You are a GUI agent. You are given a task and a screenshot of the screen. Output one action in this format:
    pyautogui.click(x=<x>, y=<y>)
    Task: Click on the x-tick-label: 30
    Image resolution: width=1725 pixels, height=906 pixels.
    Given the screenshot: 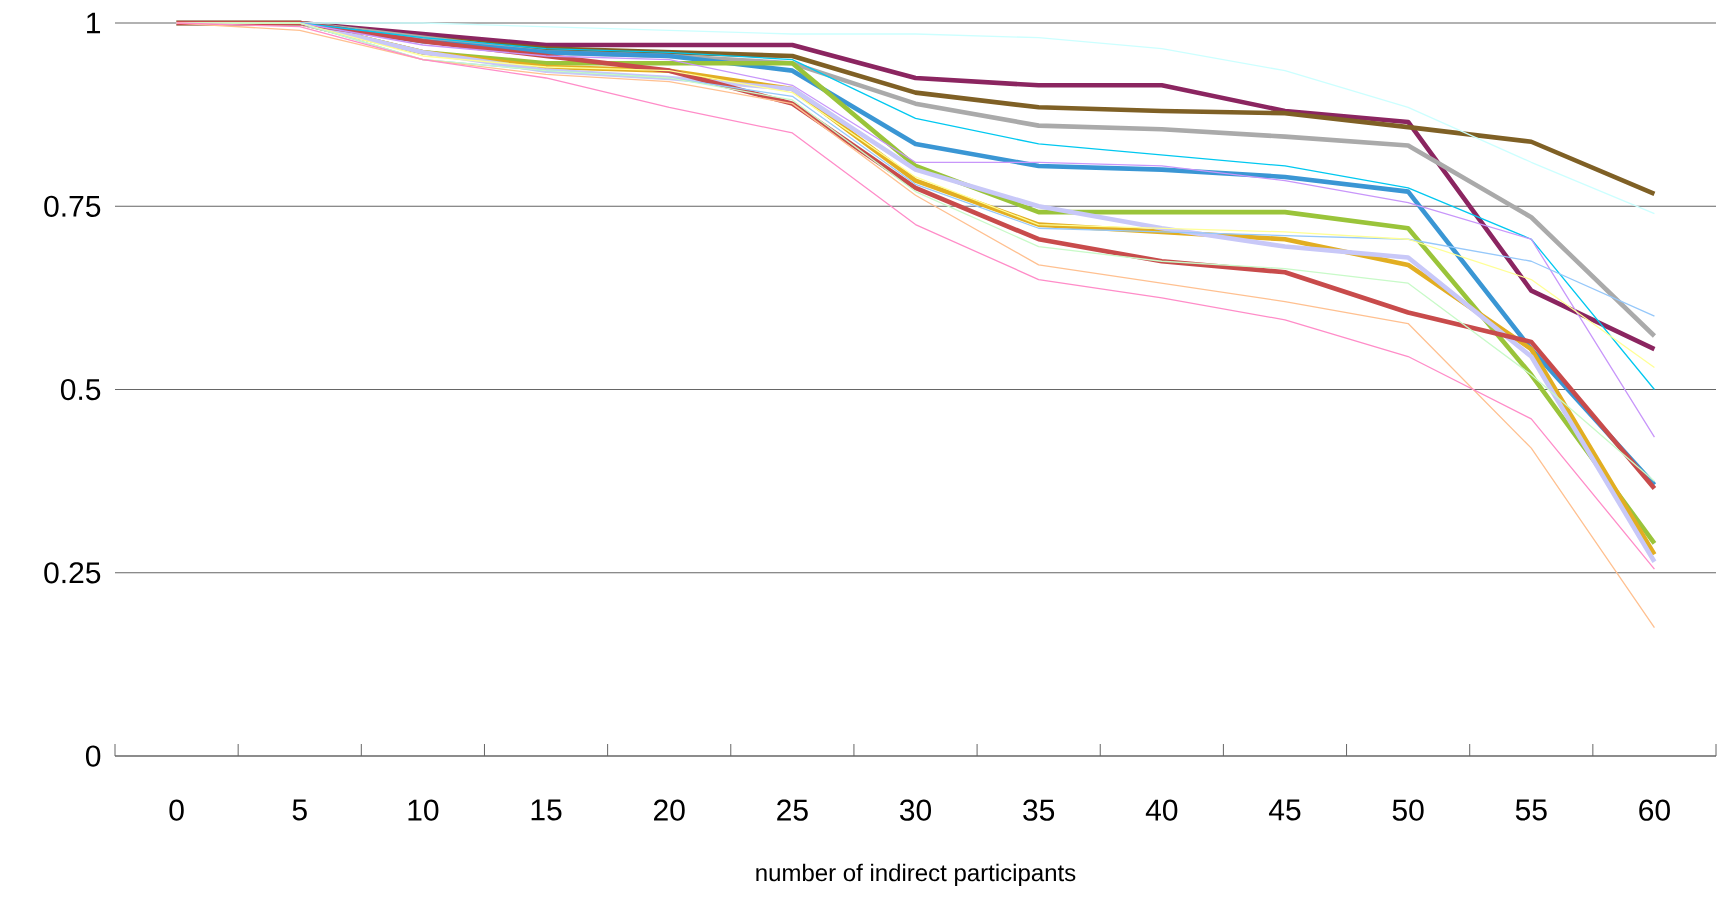 What is the action you would take?
    pyautogui.click(x=915, y=810)
    